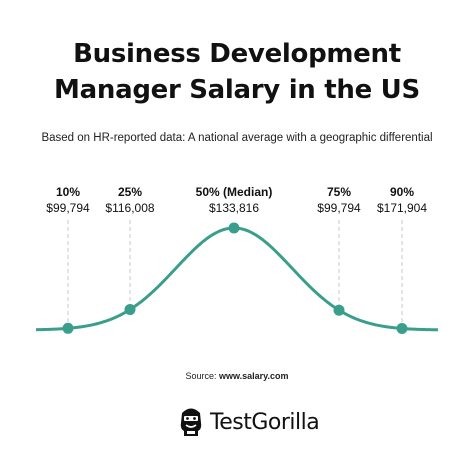 This screenshot has height=474, width=474. I want to click on brand-name: TestGorilla, so click(265, 422).